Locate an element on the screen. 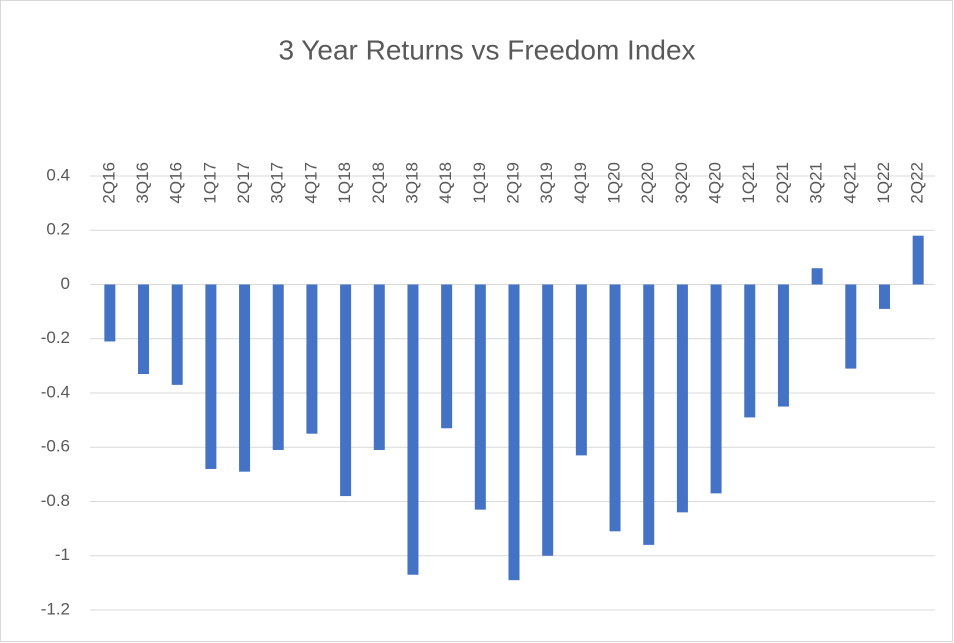  y-tick-label: 0.2 is located at coordinates (58, 229).